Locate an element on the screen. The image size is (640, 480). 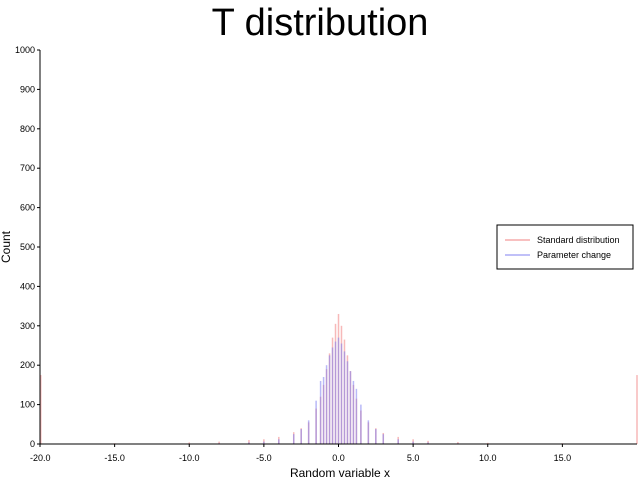
y-tick-label-0: 0 is located at coordinates (32, 444).